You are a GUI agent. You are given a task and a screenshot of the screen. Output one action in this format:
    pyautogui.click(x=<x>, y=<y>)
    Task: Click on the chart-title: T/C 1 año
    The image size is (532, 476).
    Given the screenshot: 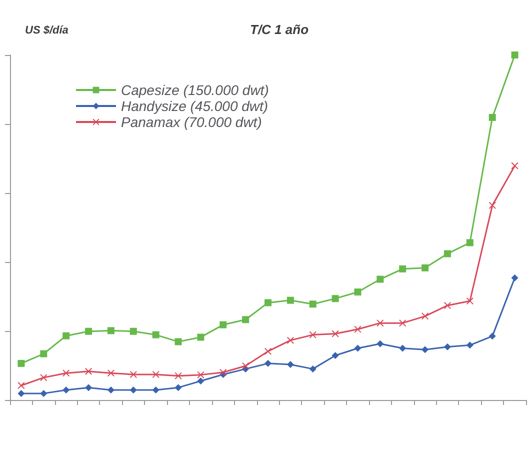 What is the action you would take?
    pyautogui.click(x=279, y=29)
    